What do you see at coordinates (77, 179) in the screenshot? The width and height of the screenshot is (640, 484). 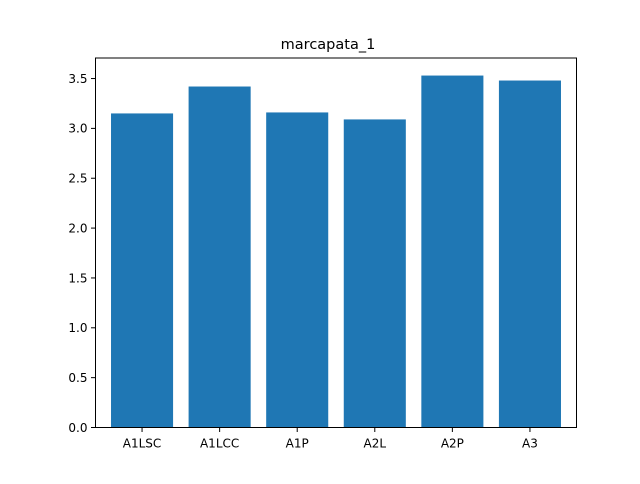 I see `y-tick-label: 2.5` at bounding box center [77, 179].